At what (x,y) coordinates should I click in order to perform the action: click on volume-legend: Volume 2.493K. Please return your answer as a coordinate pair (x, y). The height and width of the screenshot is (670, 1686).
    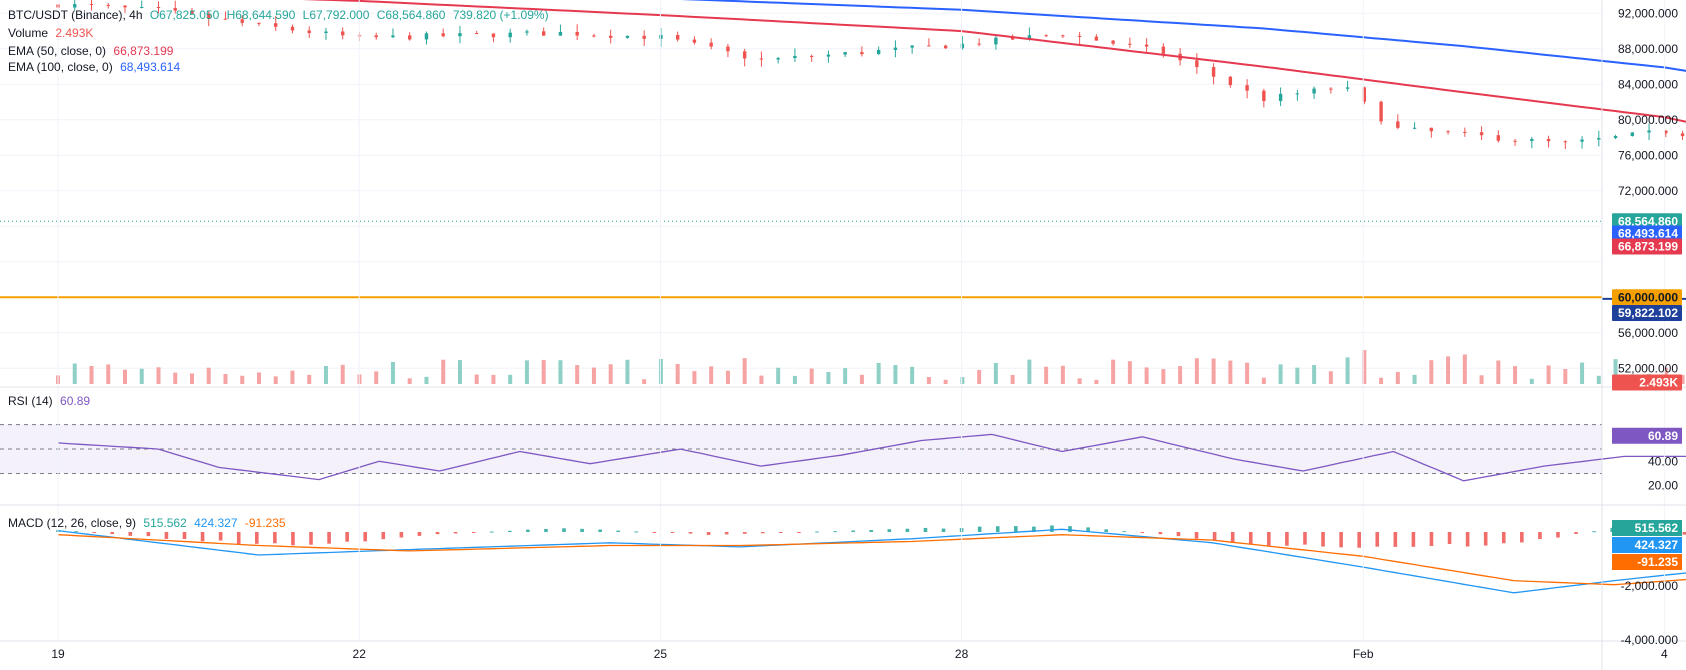
    Looking at the image, I should click on (52, 33).